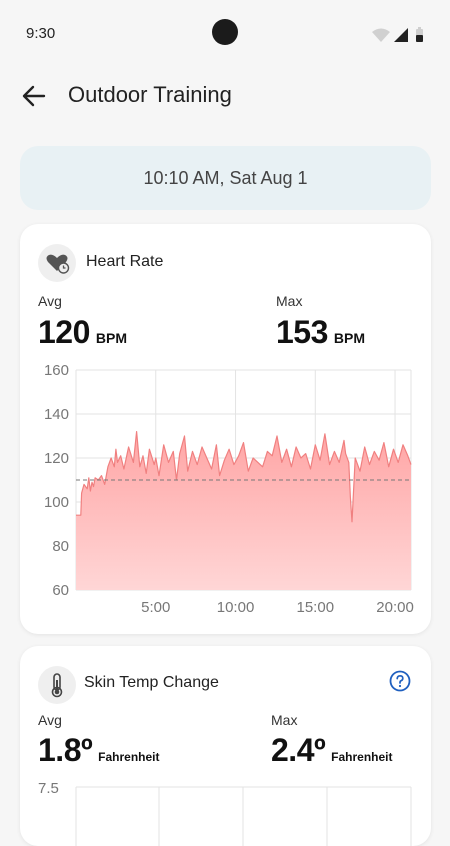 The height and width of the screenshot is (846, 450). What do you see at coordinates (362, 757) in the screenshot?
I see `skin-max-unit: Fahrenheit` at bounding box center [362, 757].